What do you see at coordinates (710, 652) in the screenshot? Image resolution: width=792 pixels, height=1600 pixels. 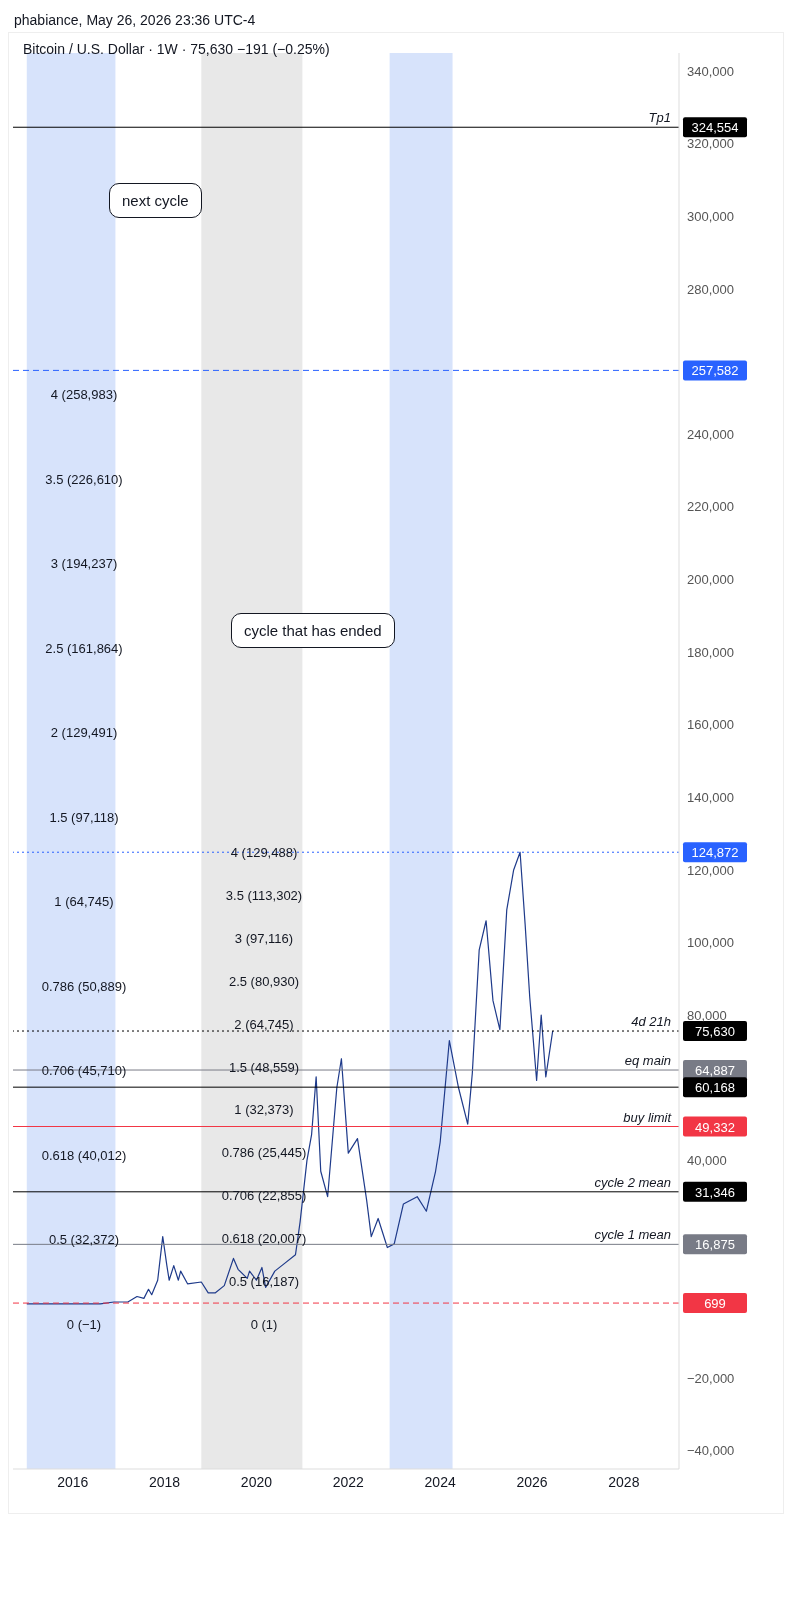 I see `y-tick-label: 180,000` at bounding box center [710, 652].